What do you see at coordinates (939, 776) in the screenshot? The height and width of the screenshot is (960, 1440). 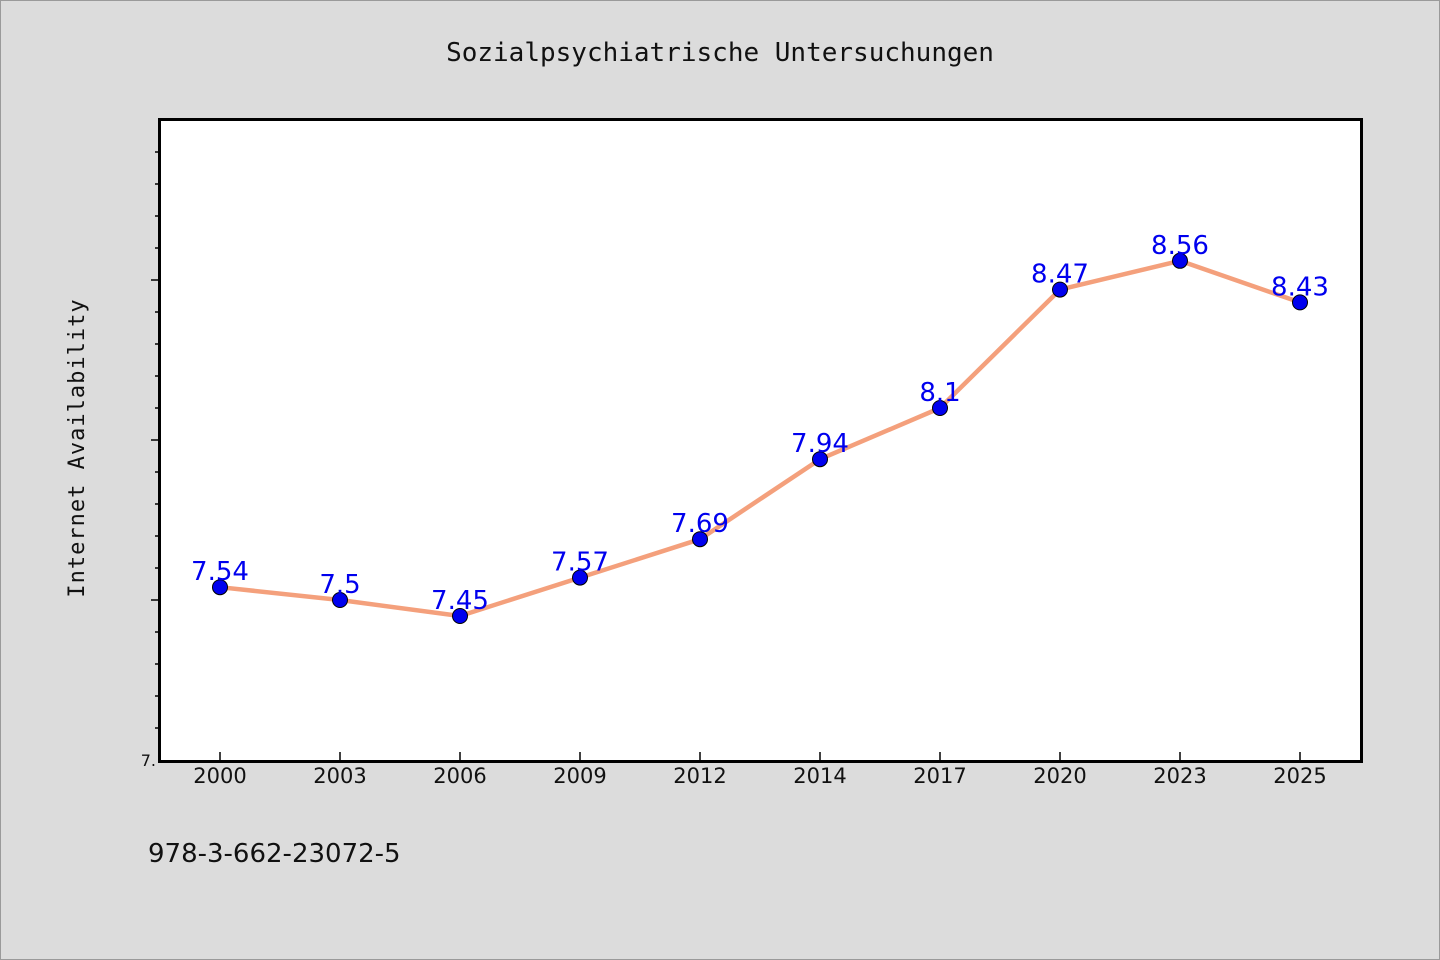 I see `x-tick-label: 2017` at bounding box center [939, 776].